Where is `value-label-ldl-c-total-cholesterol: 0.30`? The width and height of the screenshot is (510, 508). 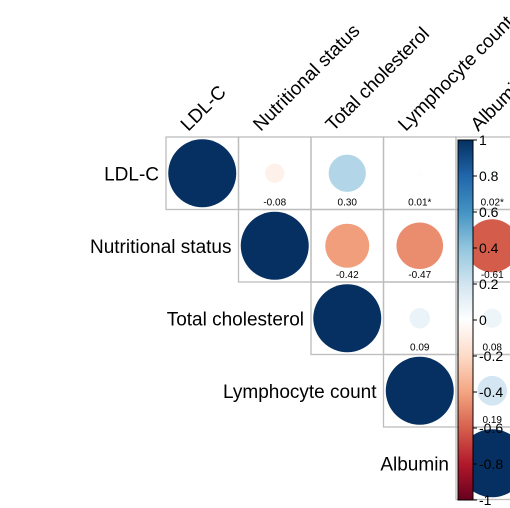
value-label-ldl-c-total-cholesterol: 0.30 is located at coordinates (348, 203).